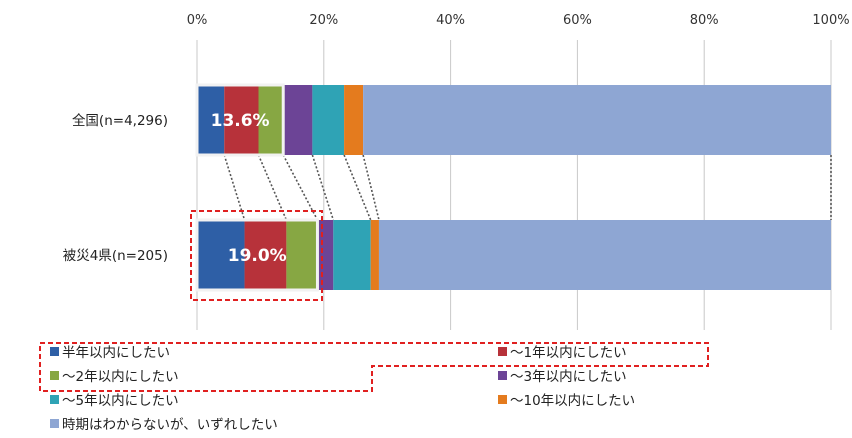 This screenshot has height=438, width=852. What do you see at coordinates (577, 20) in the screenshot?
I see `x-tick-label: 60%` at bounding box center [577, 20].